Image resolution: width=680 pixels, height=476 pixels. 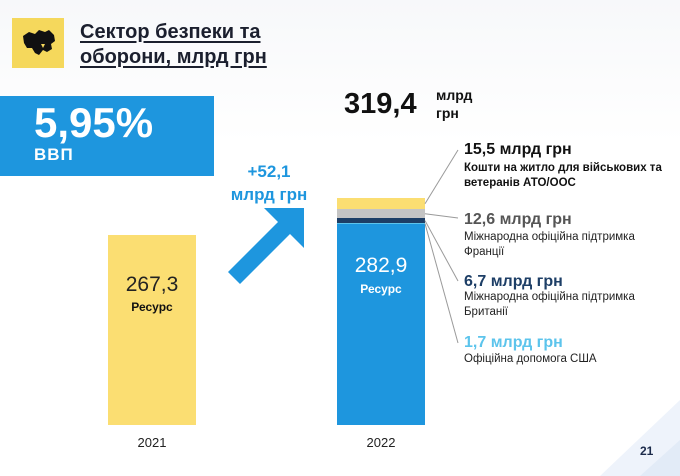 I want to click on bar-2021-series-label: Ресурс, so click(x=152, y=306).